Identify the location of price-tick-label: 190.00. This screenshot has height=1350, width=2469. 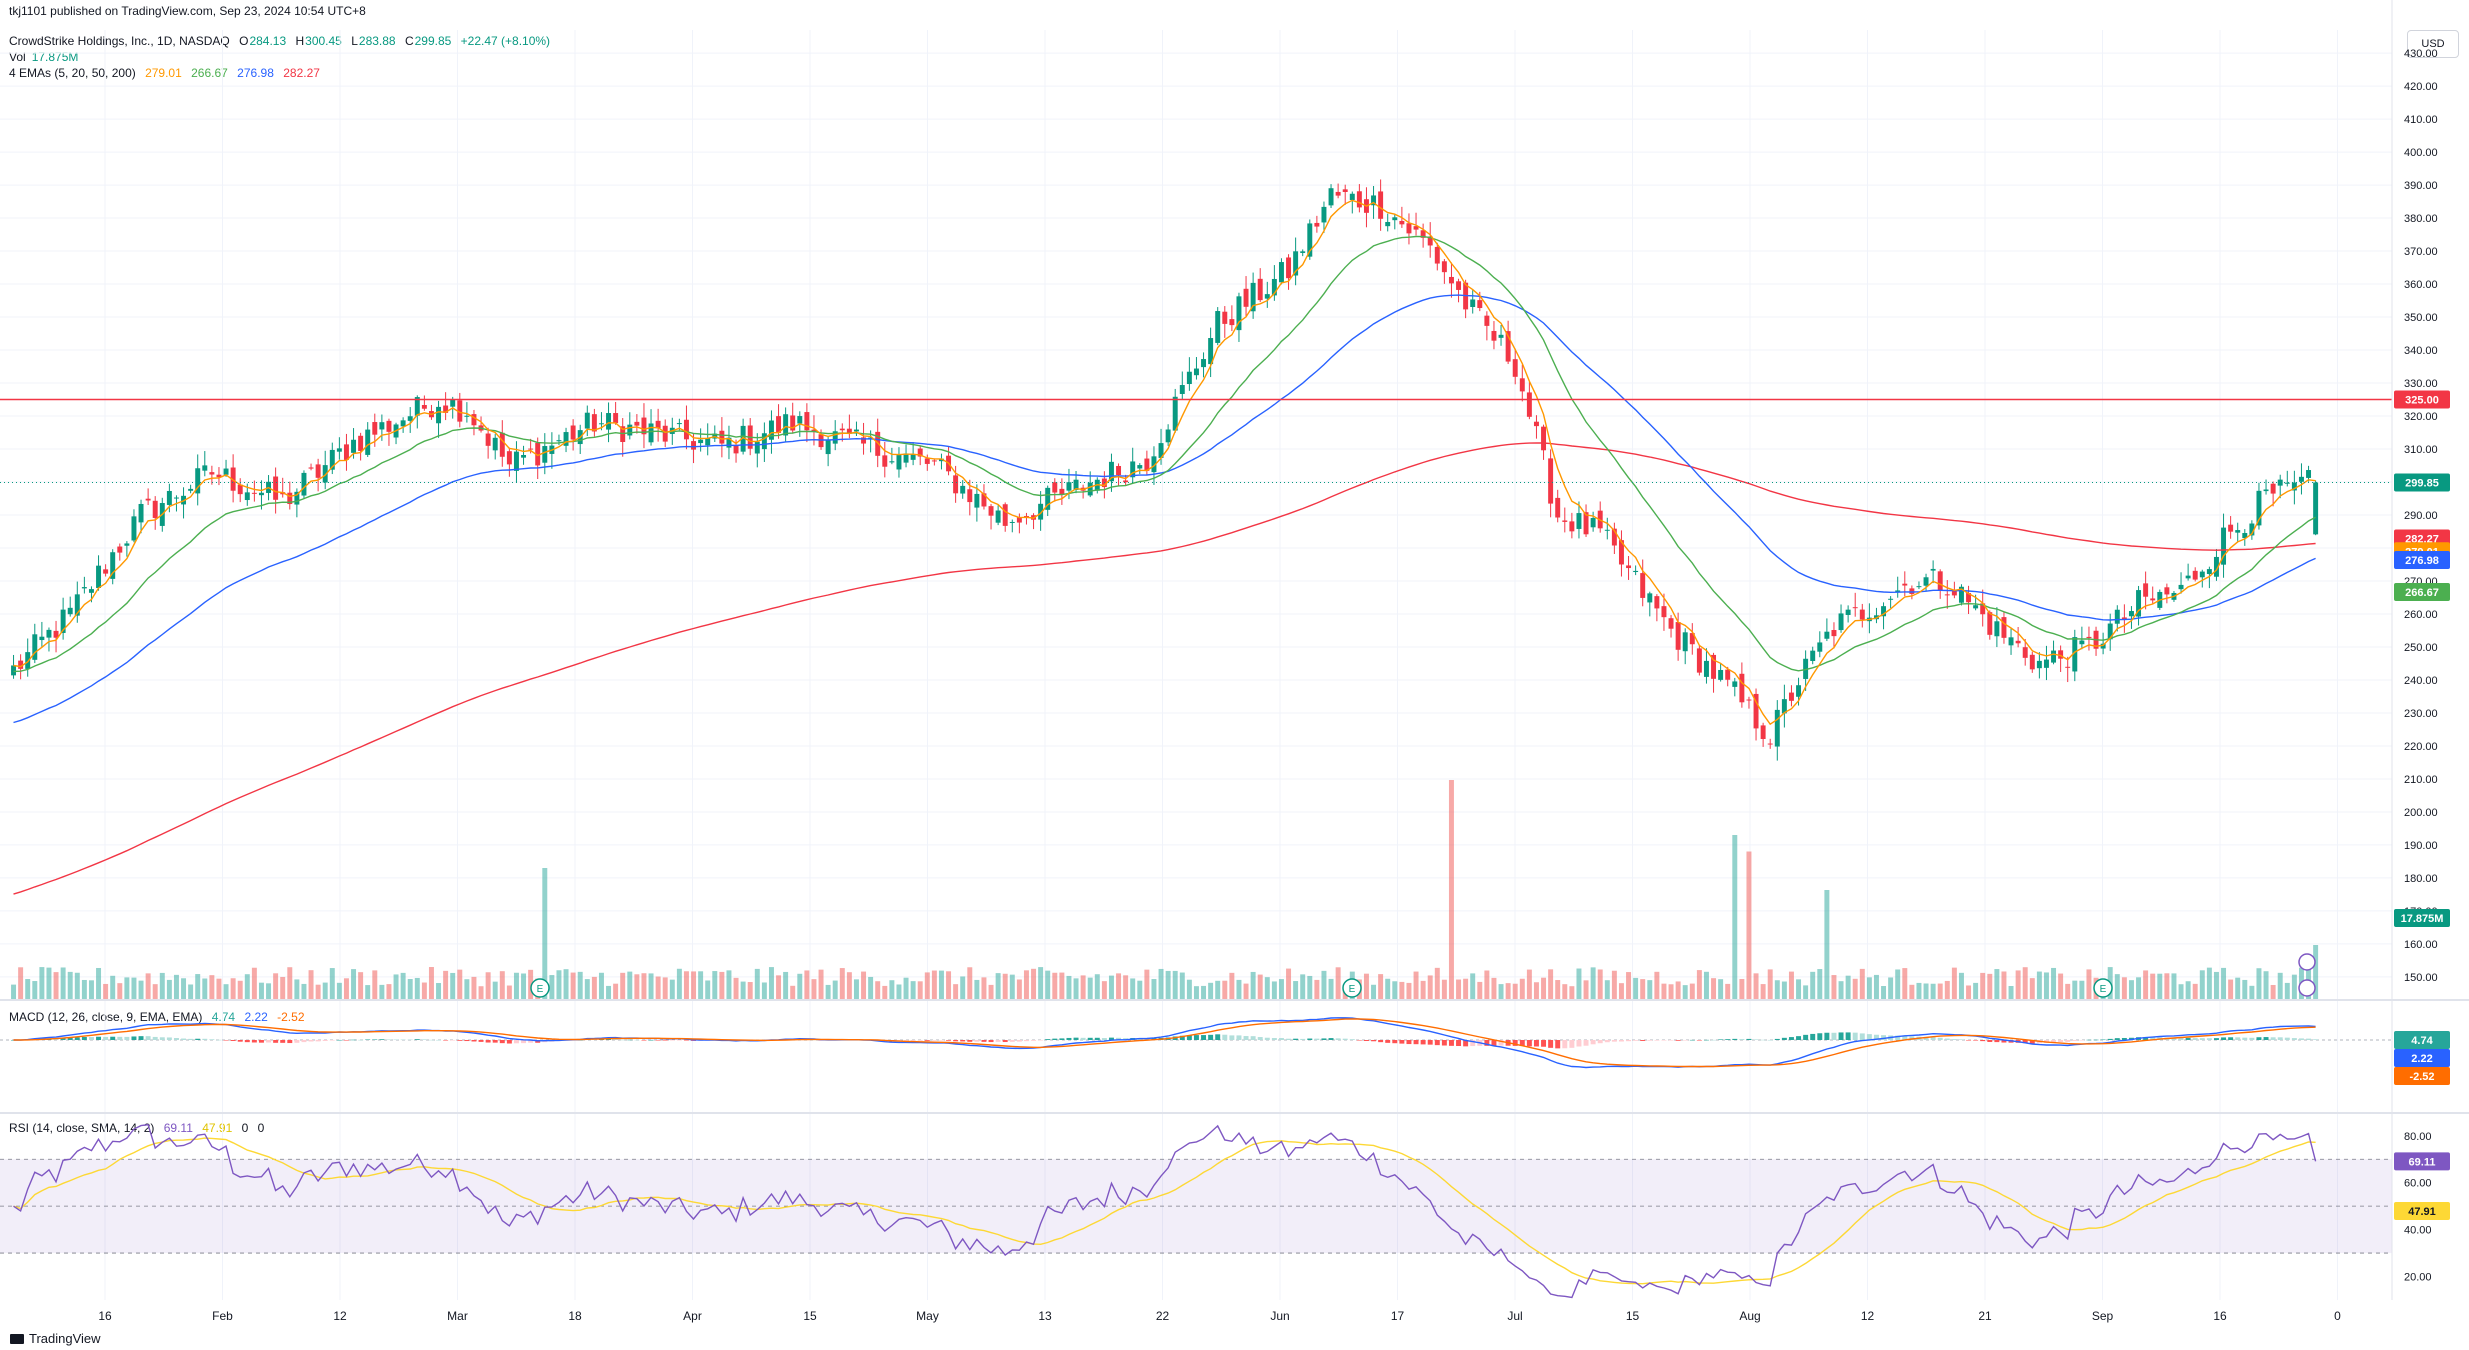
(2421, 846).